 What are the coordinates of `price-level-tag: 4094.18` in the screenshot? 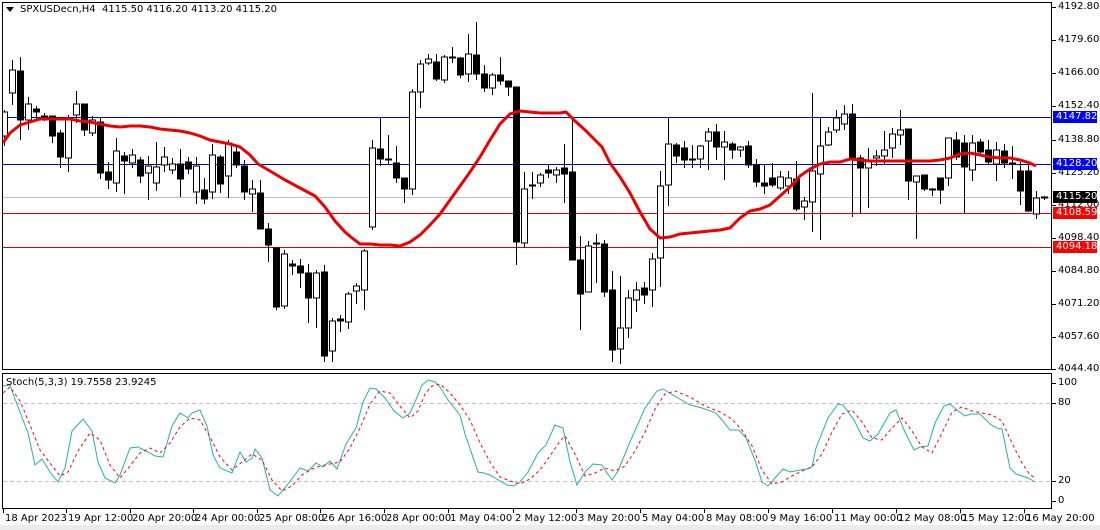 It's located at (1075, 247).